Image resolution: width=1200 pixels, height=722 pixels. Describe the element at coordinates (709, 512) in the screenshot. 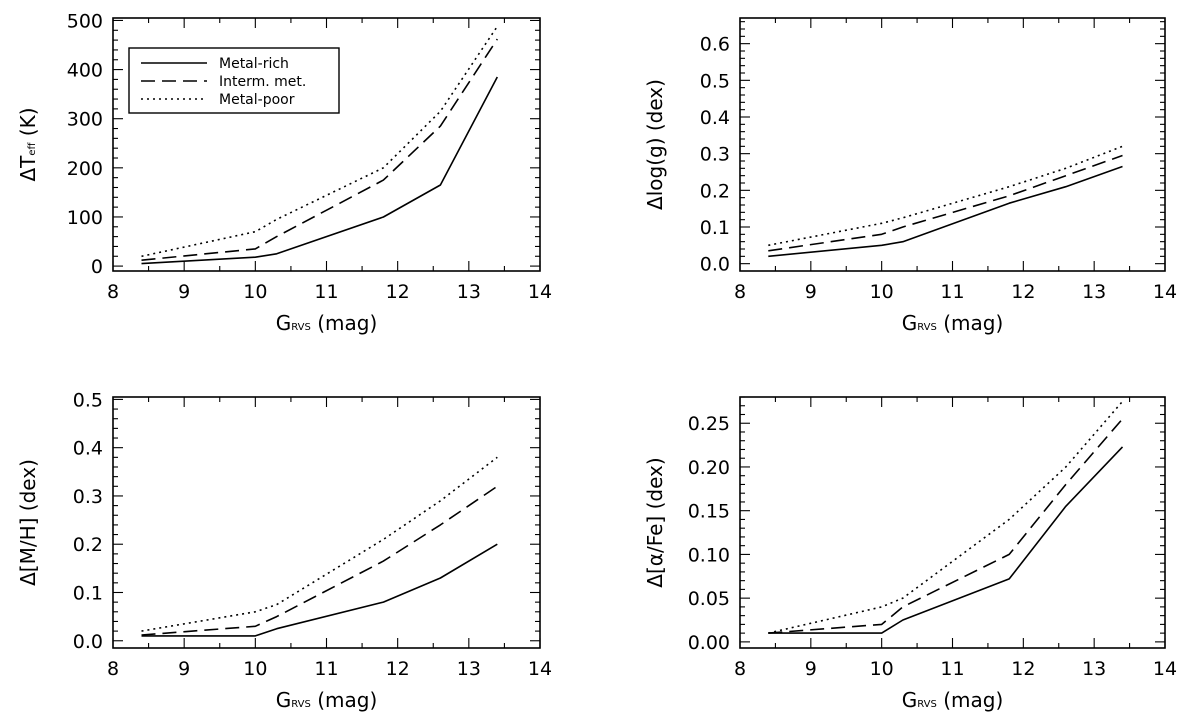

I see `y-tick-label: 0.15` at that location.